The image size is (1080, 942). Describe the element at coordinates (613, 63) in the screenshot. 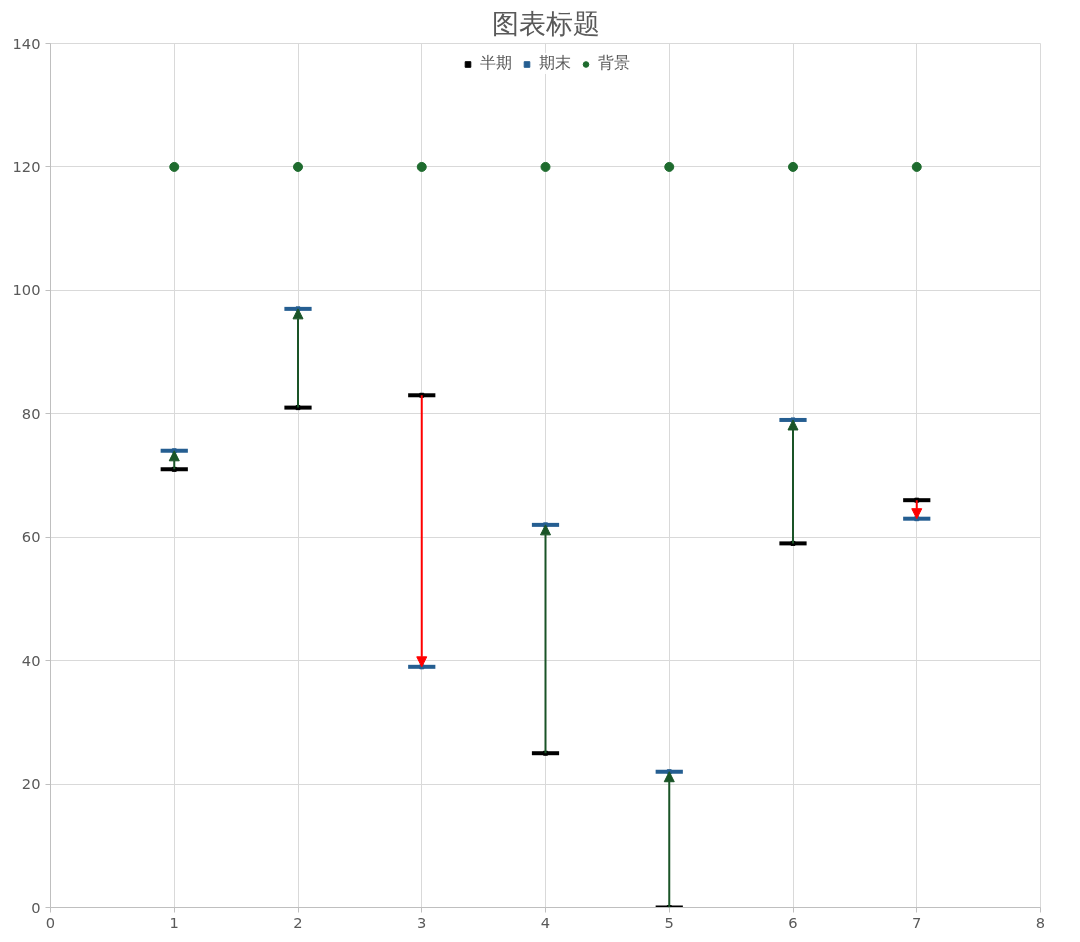

I see `legend-label: 背景` at that location.